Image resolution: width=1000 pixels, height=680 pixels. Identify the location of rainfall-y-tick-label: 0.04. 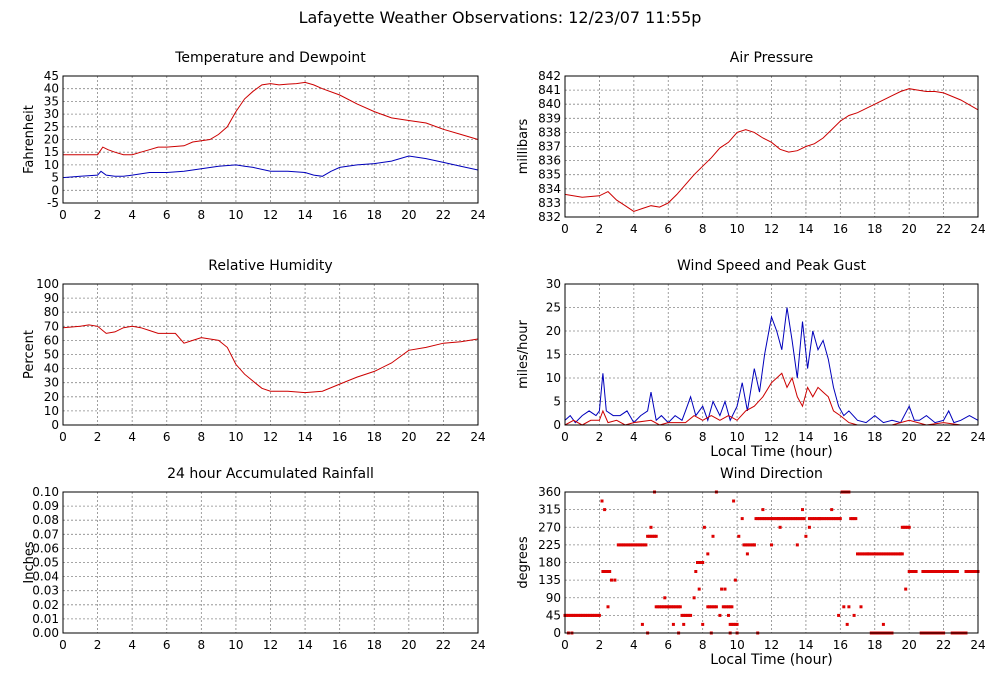
(45, 577).